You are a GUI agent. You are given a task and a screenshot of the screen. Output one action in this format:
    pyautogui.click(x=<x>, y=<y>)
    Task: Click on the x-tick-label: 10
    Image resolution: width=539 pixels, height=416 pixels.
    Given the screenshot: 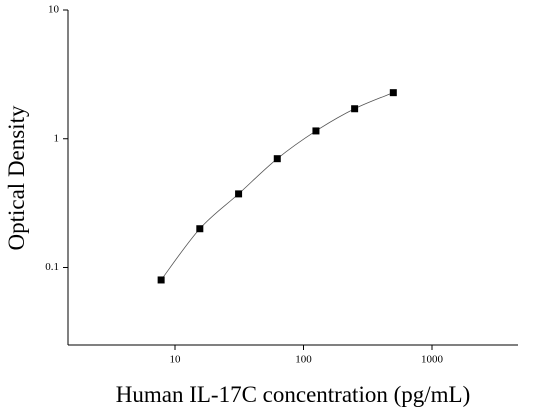 What is the action you would take?
    pyautogui.click(x=175, y=360)
    